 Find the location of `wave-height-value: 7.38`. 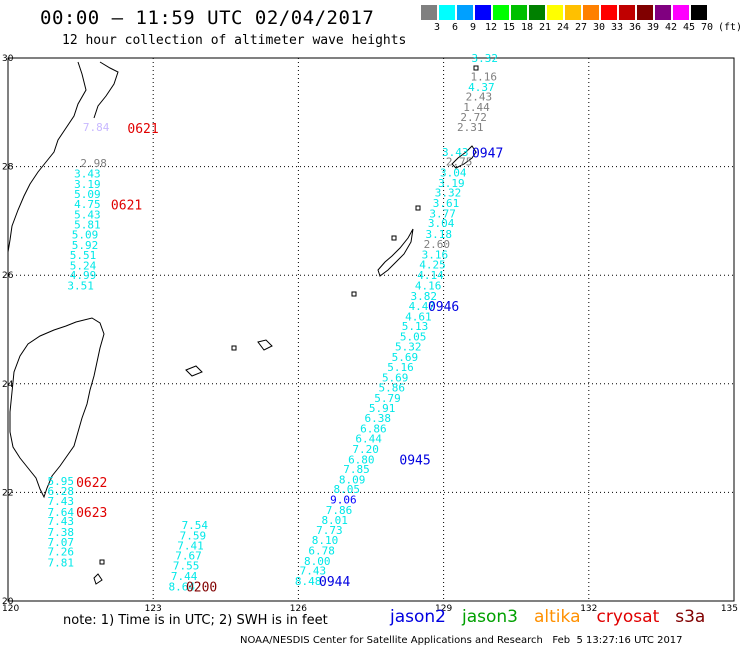

wave-height-value: 7.38 is located at coordinates (61, 532).